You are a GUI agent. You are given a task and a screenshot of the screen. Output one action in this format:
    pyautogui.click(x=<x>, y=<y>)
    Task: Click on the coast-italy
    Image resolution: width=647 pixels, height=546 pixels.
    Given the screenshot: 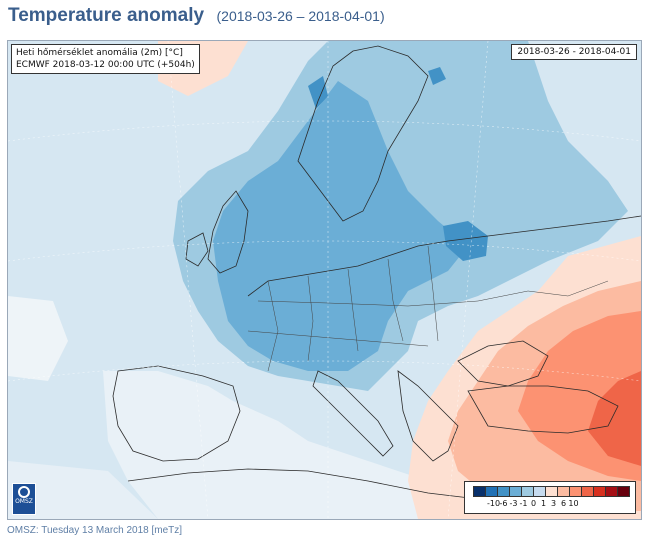 What is the action you would take?
    pyautogui.click(x=353, y=413)
    